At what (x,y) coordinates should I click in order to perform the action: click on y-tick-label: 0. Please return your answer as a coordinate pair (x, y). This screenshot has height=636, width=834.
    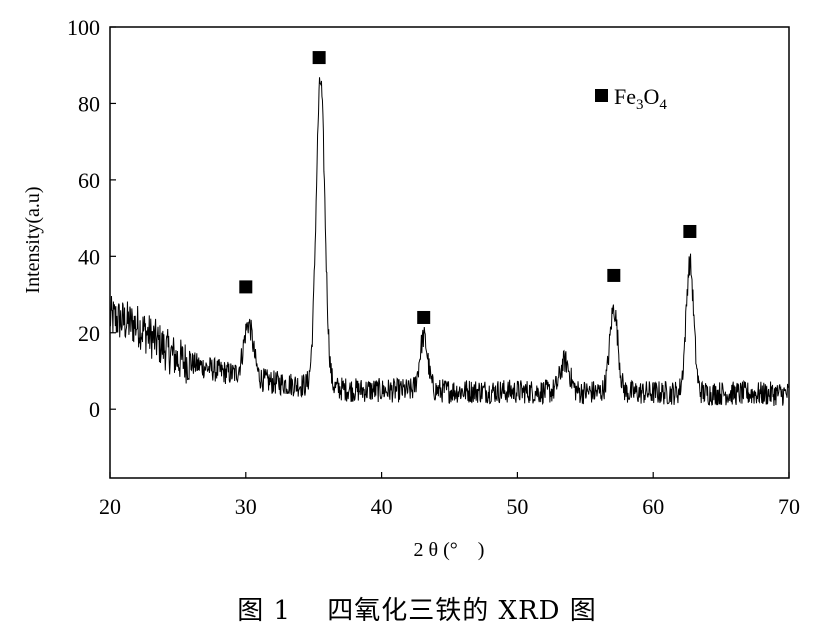
    Looking at the image, I should click on (94, 409).